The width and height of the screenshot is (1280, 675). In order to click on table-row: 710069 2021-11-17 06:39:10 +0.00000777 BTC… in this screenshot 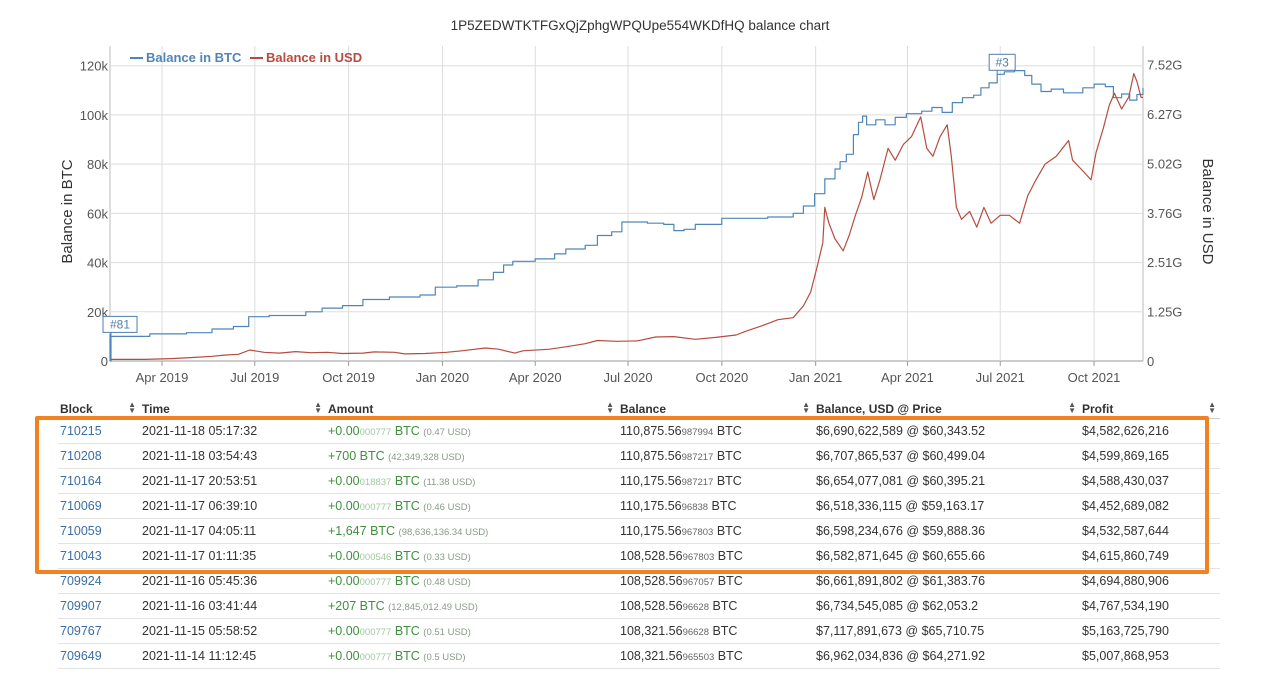, I will do `click(639, 506)`.